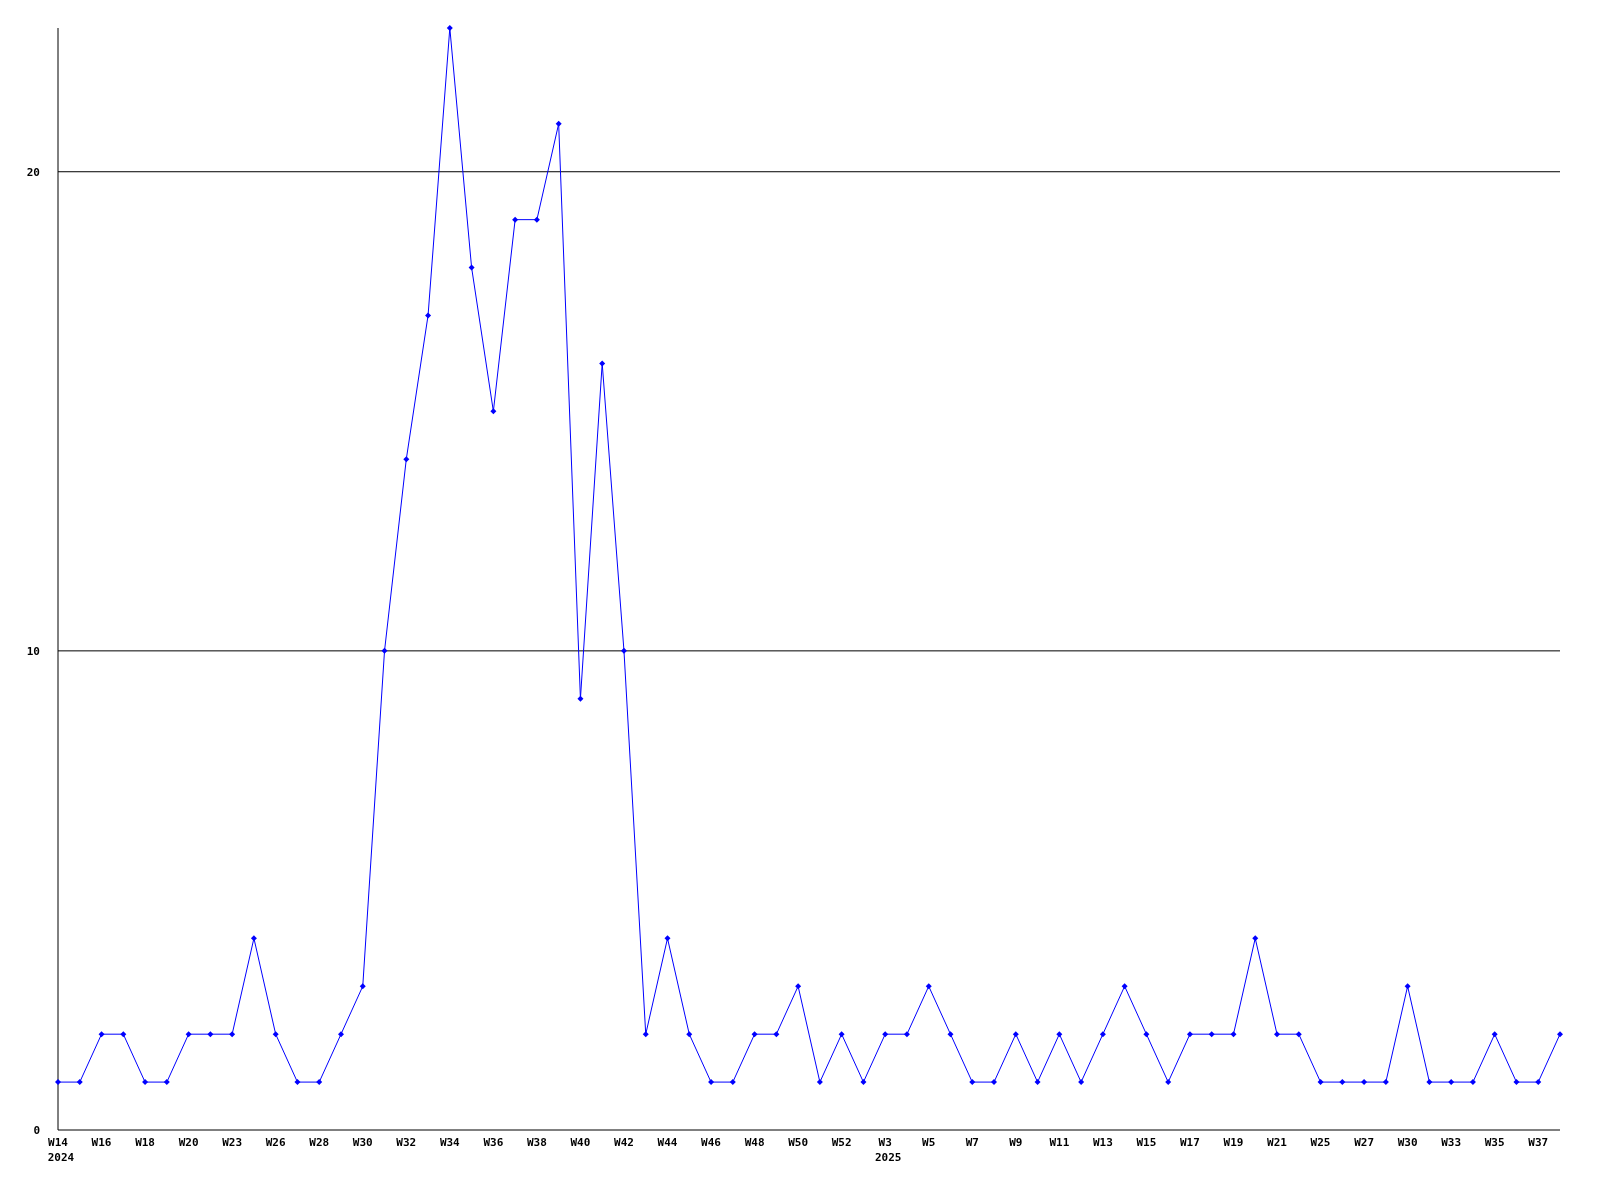 This screenshot has width=1600, height=1200. I want to click on x-tick-label: W17, so click(1190, 1142).